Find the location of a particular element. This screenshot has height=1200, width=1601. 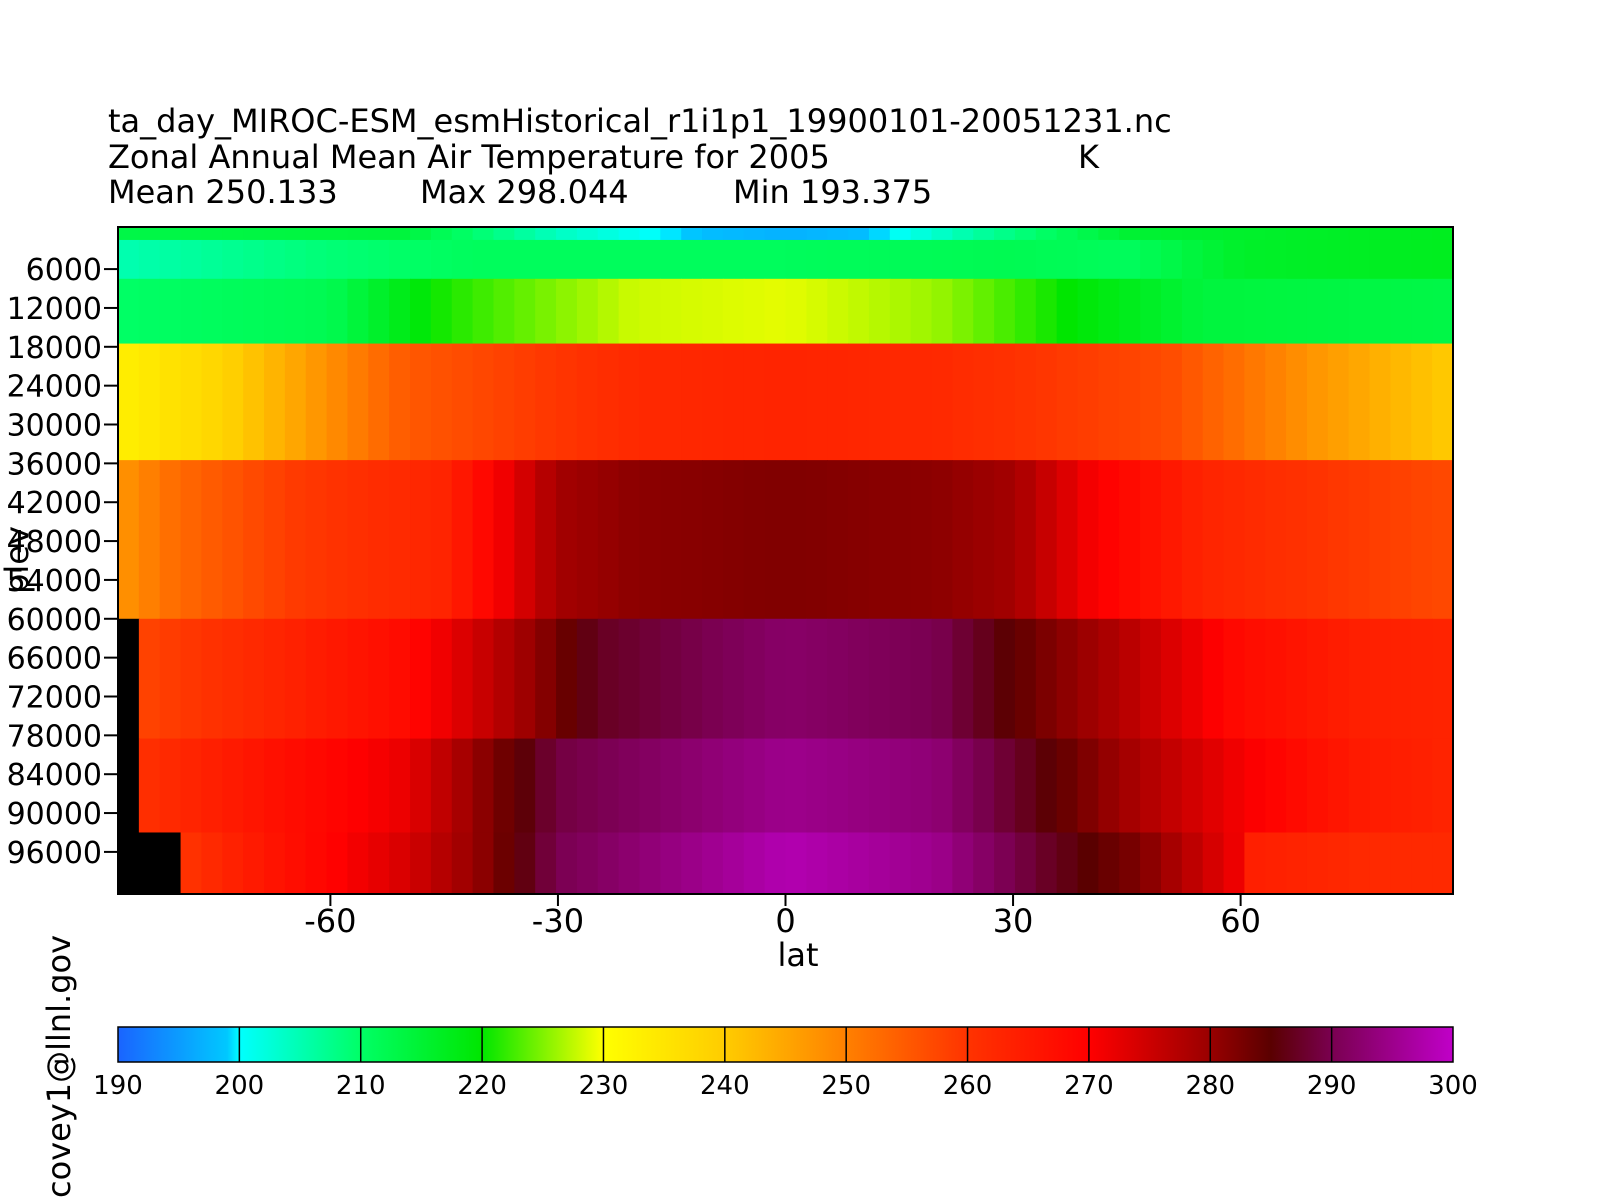

colorbar is located at coordinates (785, 1044).